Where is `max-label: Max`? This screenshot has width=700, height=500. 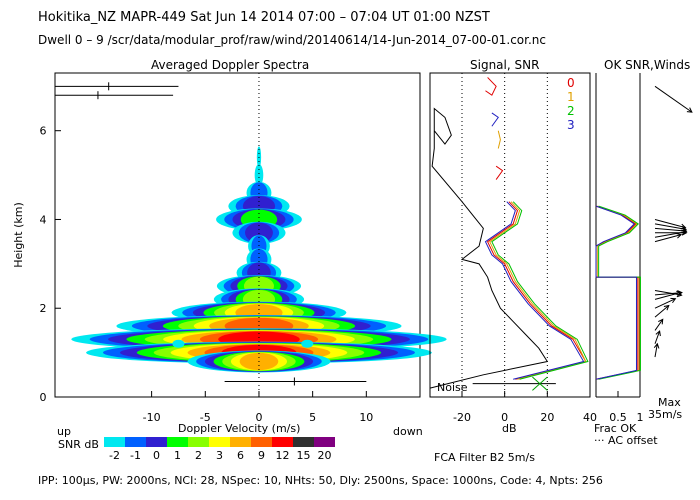
max-label: Max is located at coordinates (669, 402).